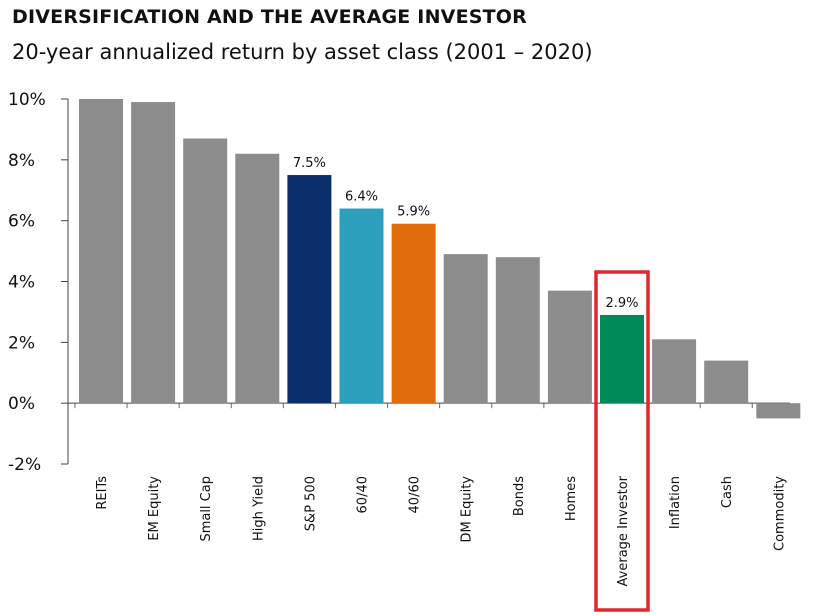 The width and height of the screenshot is (816, 616). What do you see at coordinates (21, 343) in the screenshot?
I see `y-tick-label: 2%` at bounding box center [21, 343].